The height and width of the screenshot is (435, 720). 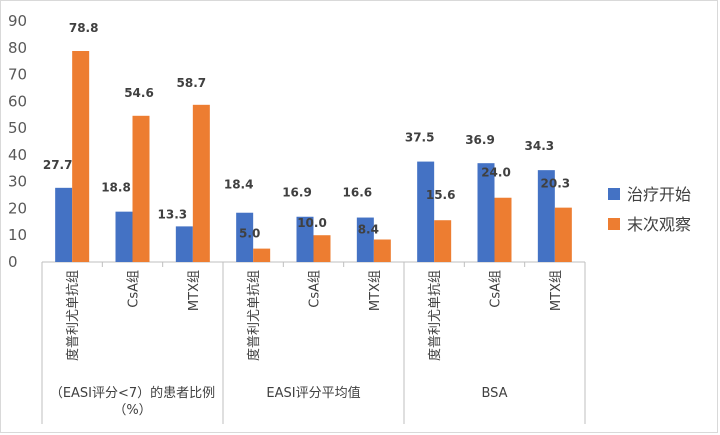 I want to click on data-label: 16.6, so click(x=358, y=193).